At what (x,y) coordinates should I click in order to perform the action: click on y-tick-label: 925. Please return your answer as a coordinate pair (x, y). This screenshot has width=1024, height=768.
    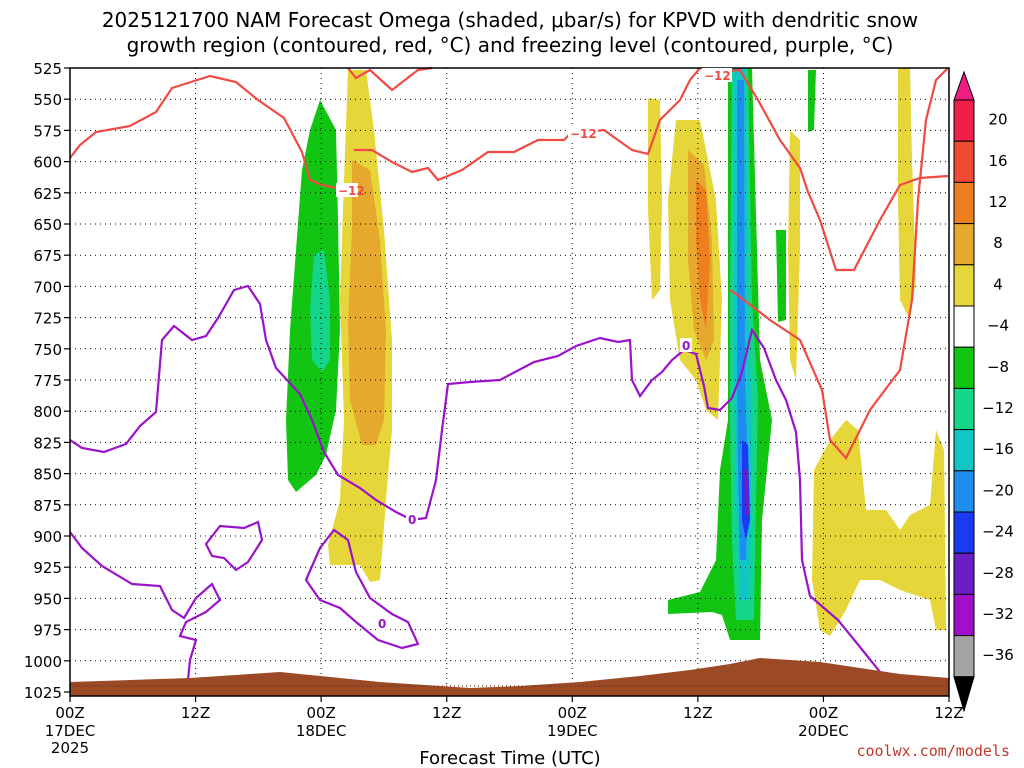
    Looking at the image, I should click on (47, 568).